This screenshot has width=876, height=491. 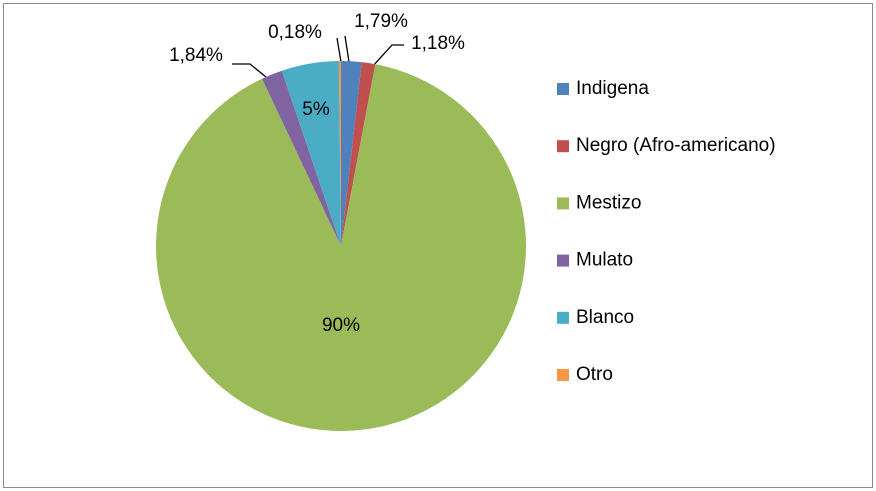 I want to click on data-label: 1,84%, so click(x=196, y=55).